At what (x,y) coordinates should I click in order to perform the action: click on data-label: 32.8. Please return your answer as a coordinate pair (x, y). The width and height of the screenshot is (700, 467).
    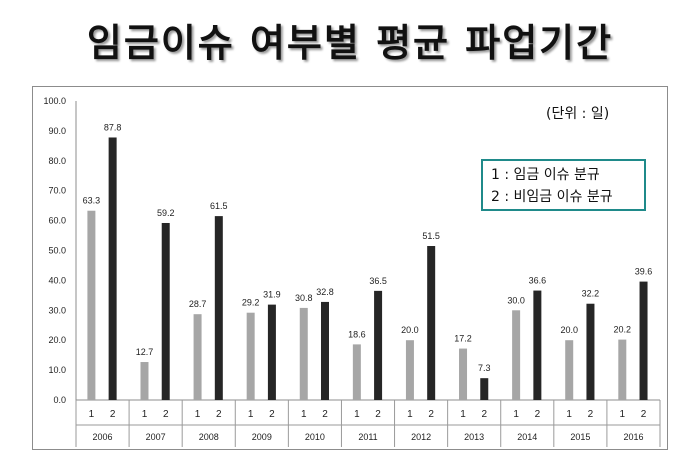
    Looking at the image, I should click on (325, 292).